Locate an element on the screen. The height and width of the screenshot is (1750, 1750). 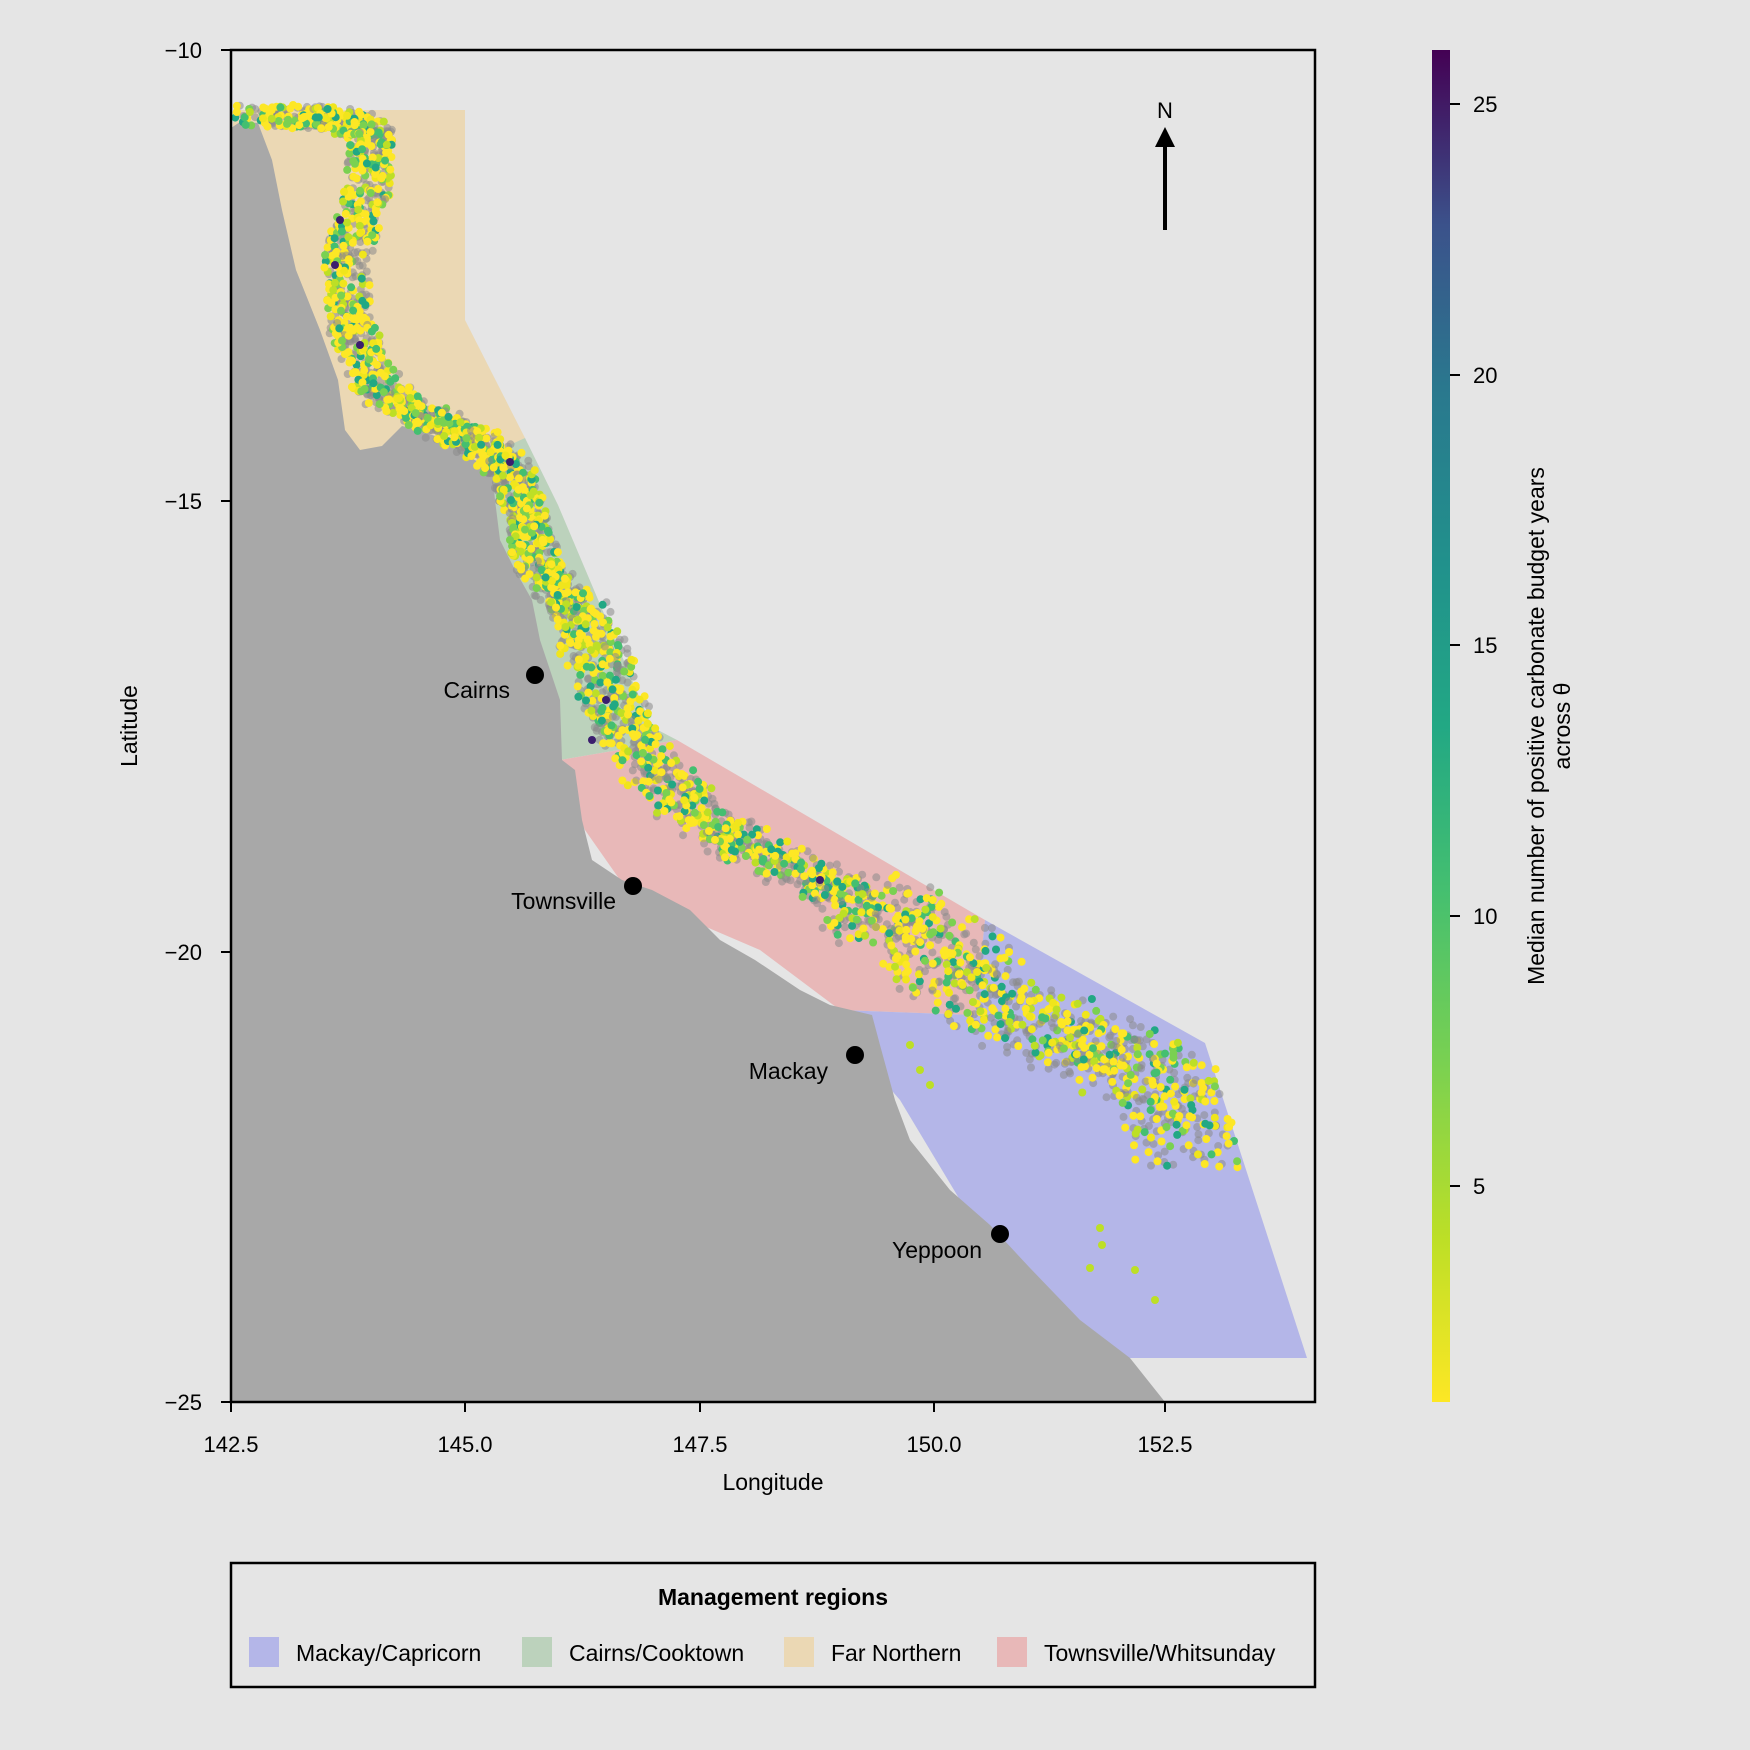
legend-label-far-northern: Far Northern is located at coordinates (896, 1653).